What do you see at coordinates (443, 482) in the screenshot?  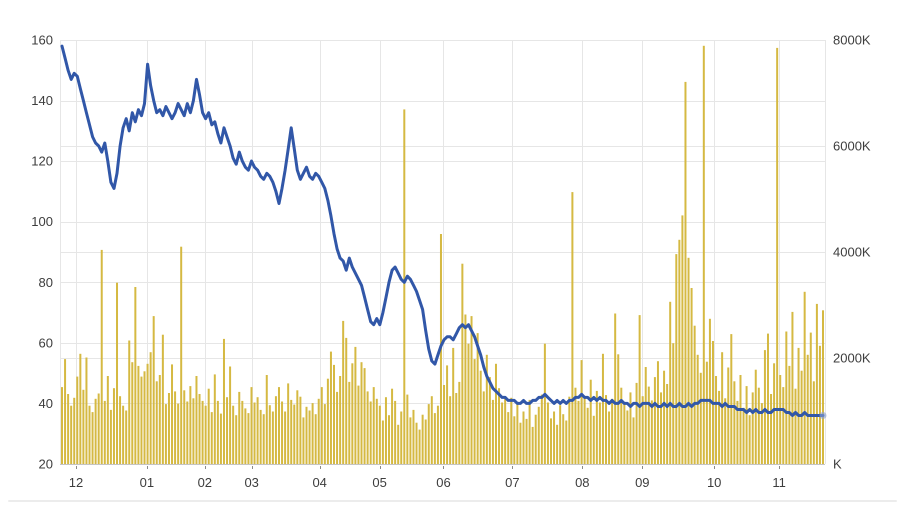 I see `x-axis-label: 06` at bounding box center [443, 482].